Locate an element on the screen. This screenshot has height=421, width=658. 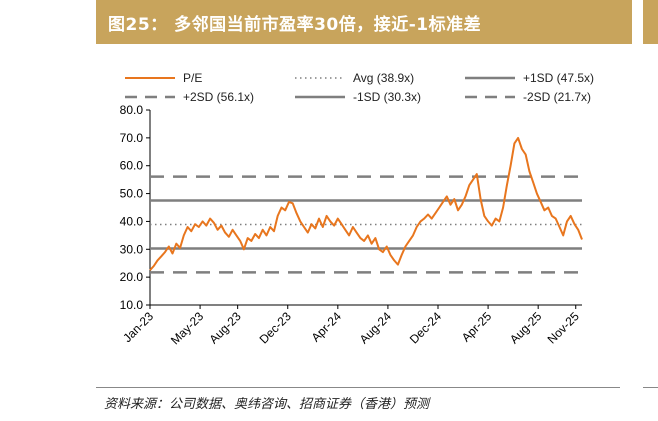
legend-label: -2SD (21.7x) is located at coordinates (557, 97).